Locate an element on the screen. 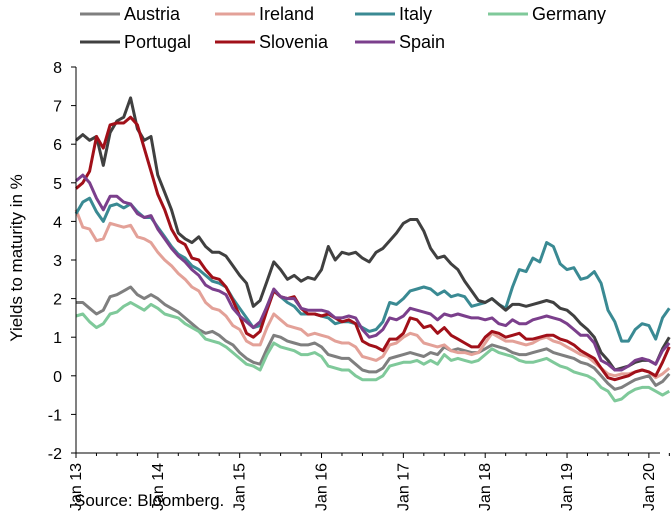 This screenshot has height=521, width=672. x-tick-label: Jan 17 is located at coordinates (403, 487).